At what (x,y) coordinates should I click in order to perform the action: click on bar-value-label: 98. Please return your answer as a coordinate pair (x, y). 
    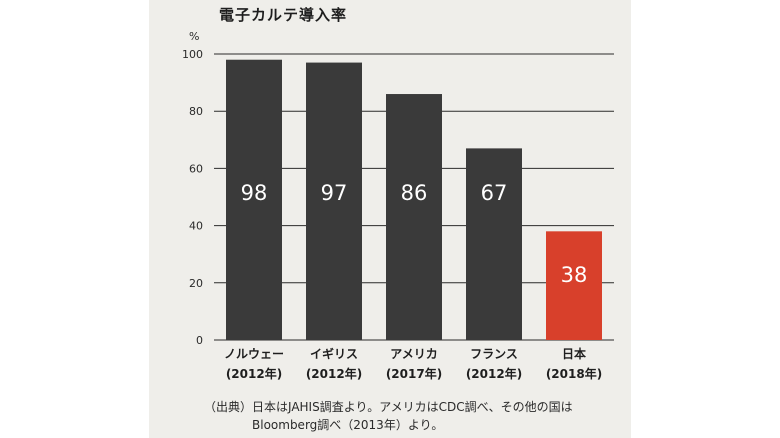
    Looking at the image, I should click on (254, 193).